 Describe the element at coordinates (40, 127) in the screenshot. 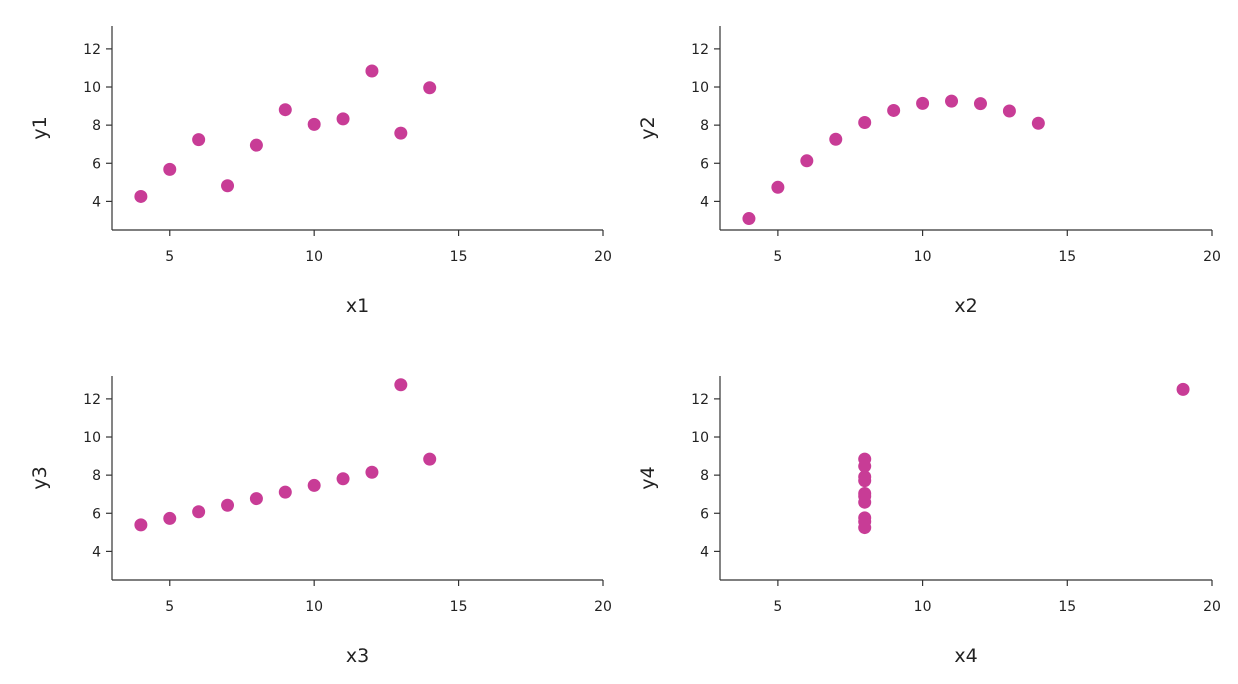

I see `y-axis-label-1: y1` at that location.